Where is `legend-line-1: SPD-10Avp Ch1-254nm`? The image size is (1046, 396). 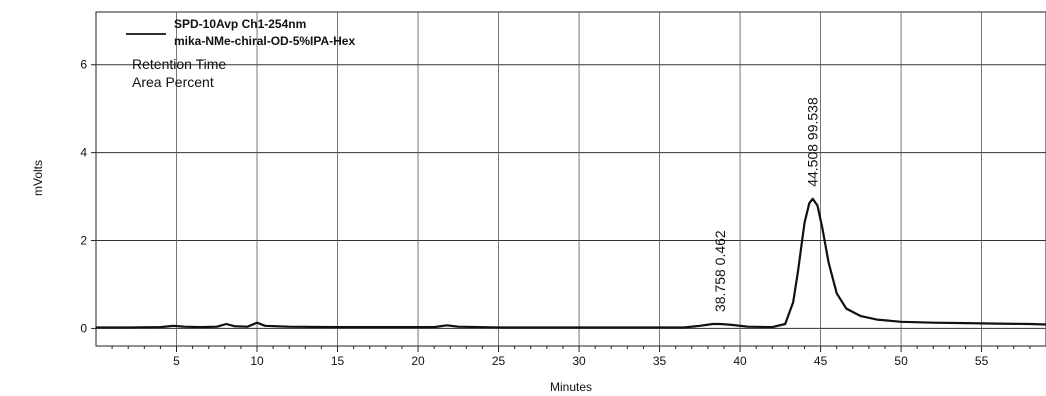 legend-line-1: SPD-10Avp Ch1-254nm is located at coordinates (240, 24).